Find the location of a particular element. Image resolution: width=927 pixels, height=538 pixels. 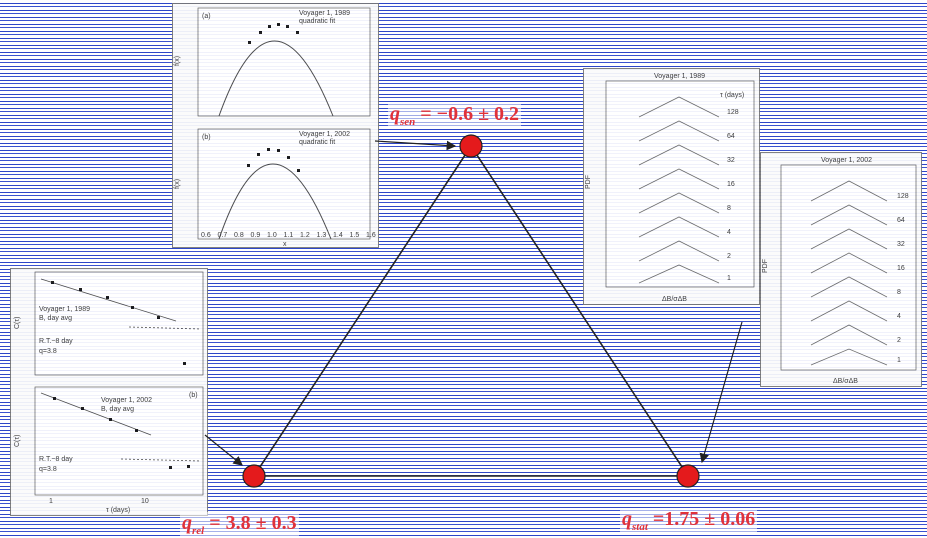

pdf-1989-tau-32: 32 is located at coordinates (731, 160).